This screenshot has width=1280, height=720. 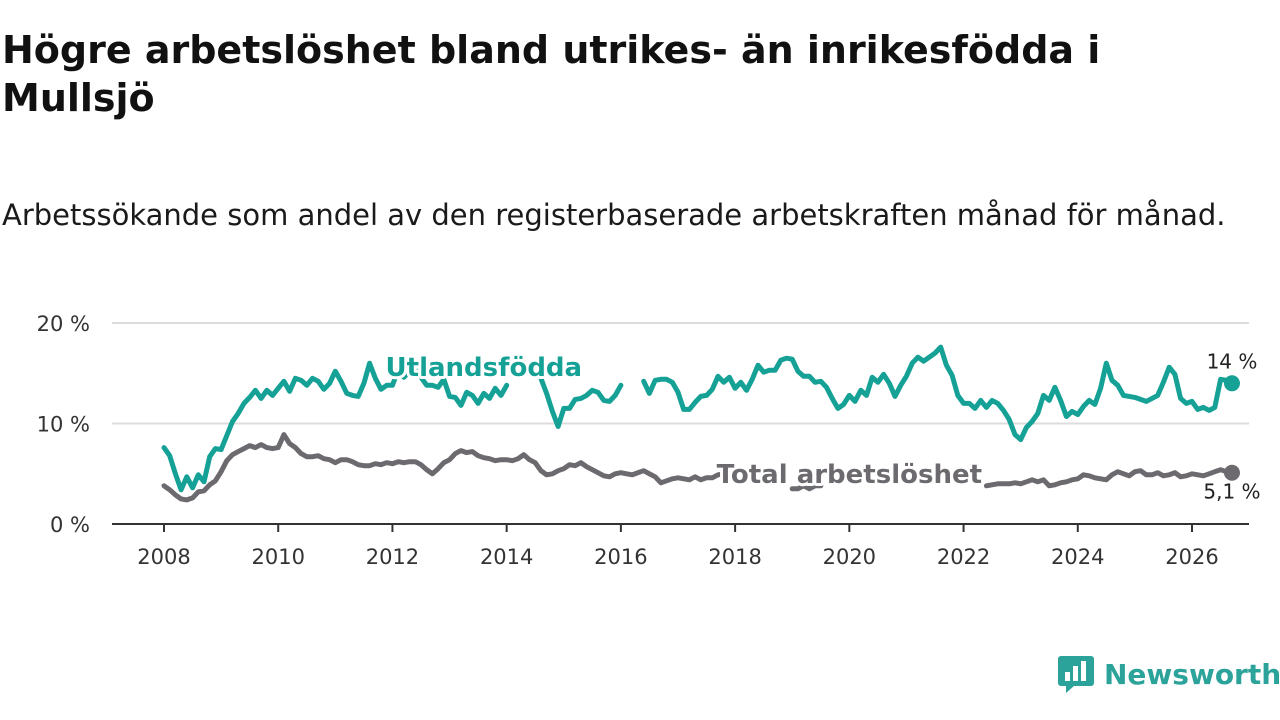 What do you see at coordinates (506, 557) in the screenshot?
I see `x-tick-label: 2014` at bounding box center [506, 557].